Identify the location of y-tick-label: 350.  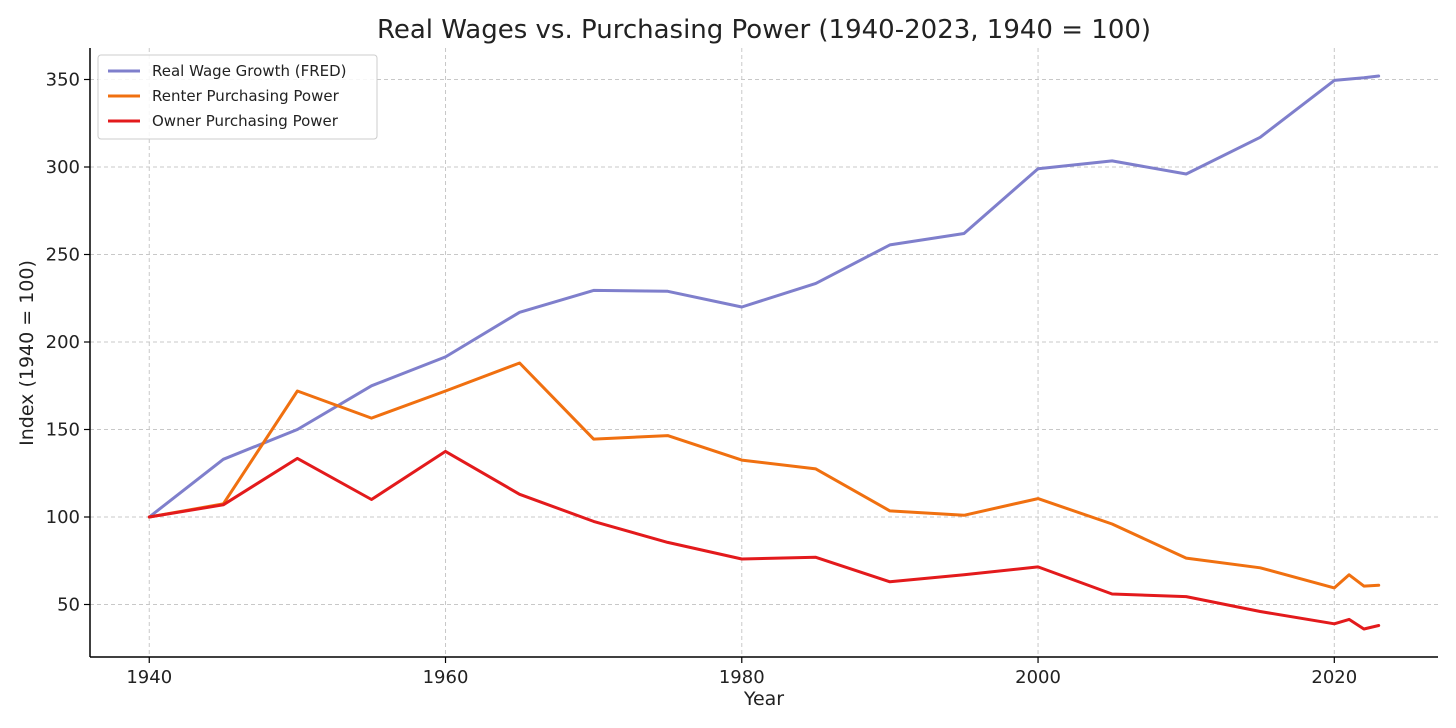
(63, 80).